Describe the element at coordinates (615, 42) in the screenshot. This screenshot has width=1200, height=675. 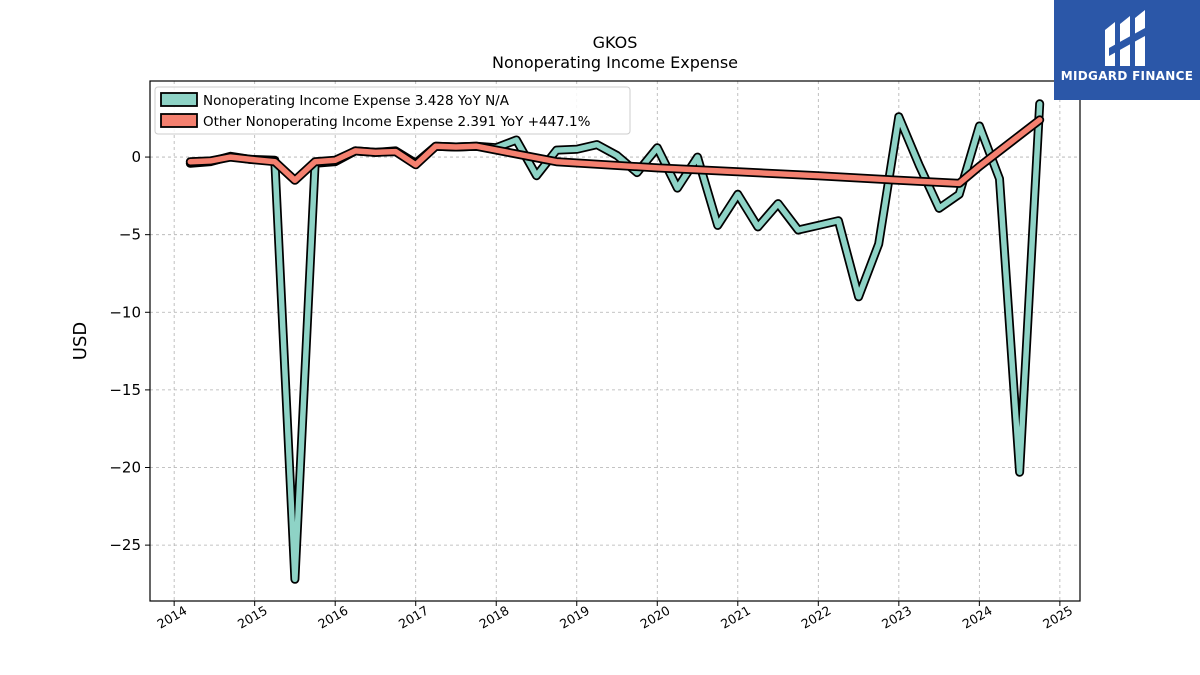
I see `chart-title: GKOS` at that location.